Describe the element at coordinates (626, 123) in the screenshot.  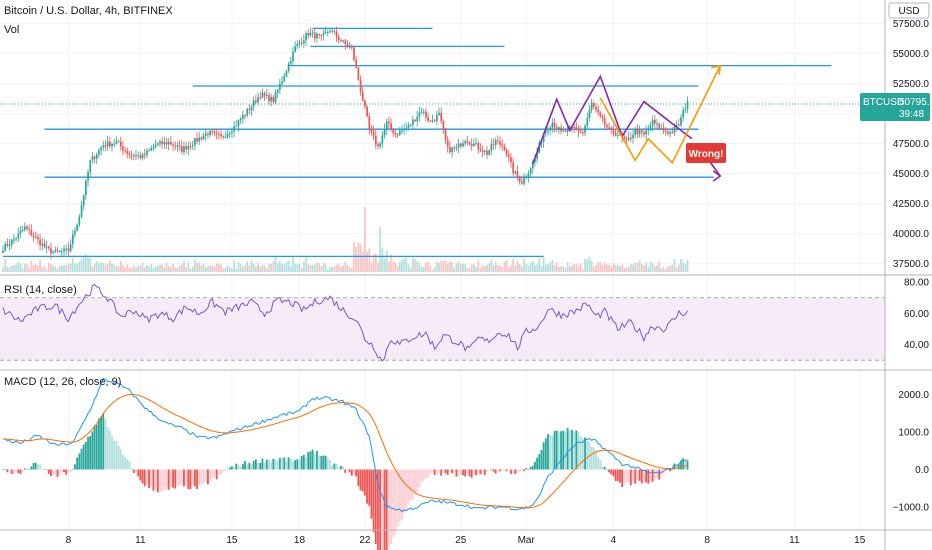
I see `pattern-drawings` at that location.